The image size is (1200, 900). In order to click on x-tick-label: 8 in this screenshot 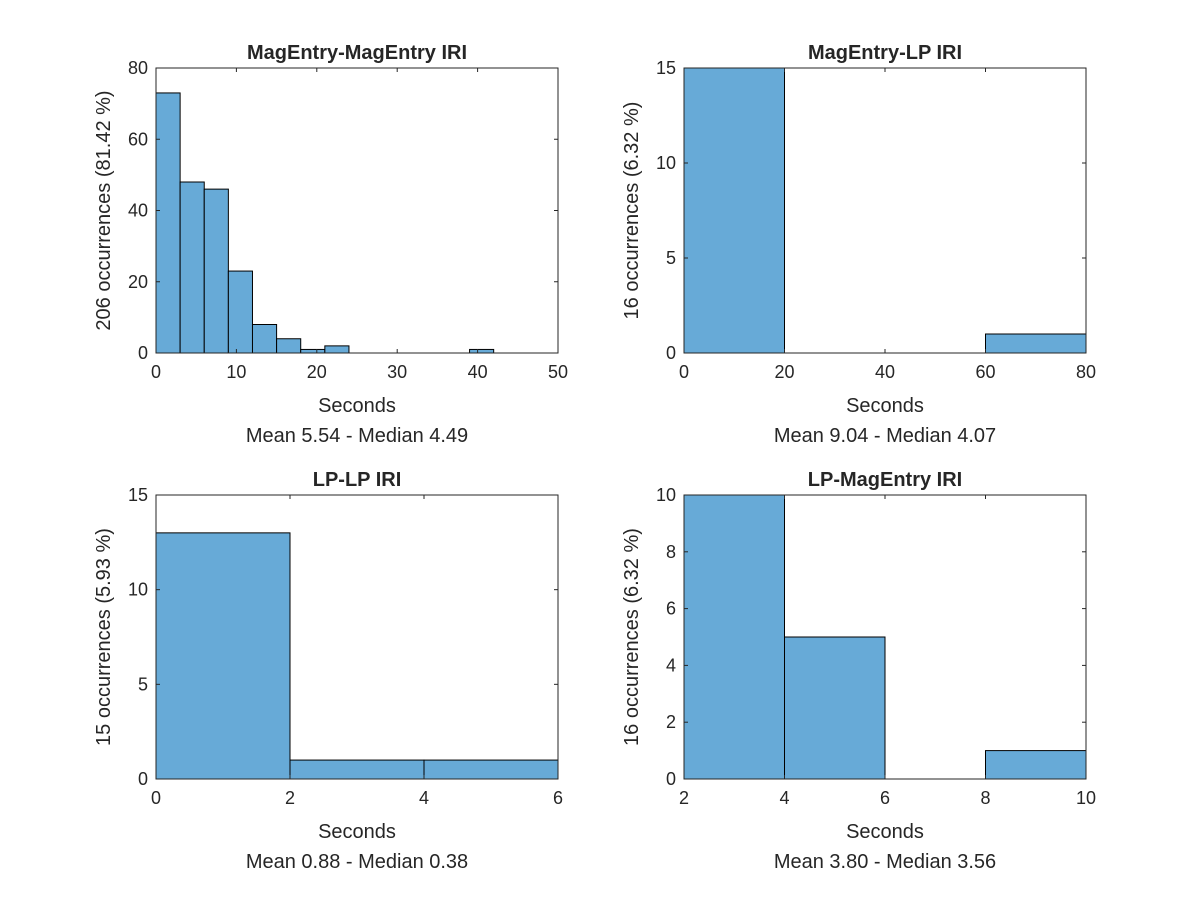, I will do `click(985, 798)`.